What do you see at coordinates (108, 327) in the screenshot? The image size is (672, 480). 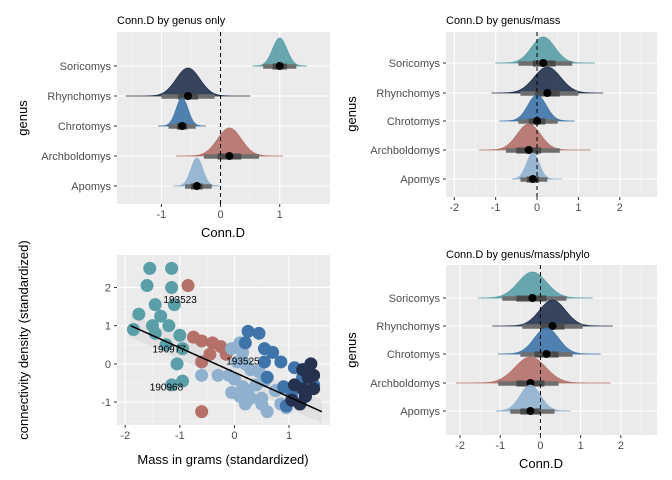 I see `y-tick-label: 1` at bounding box center [108, 327].